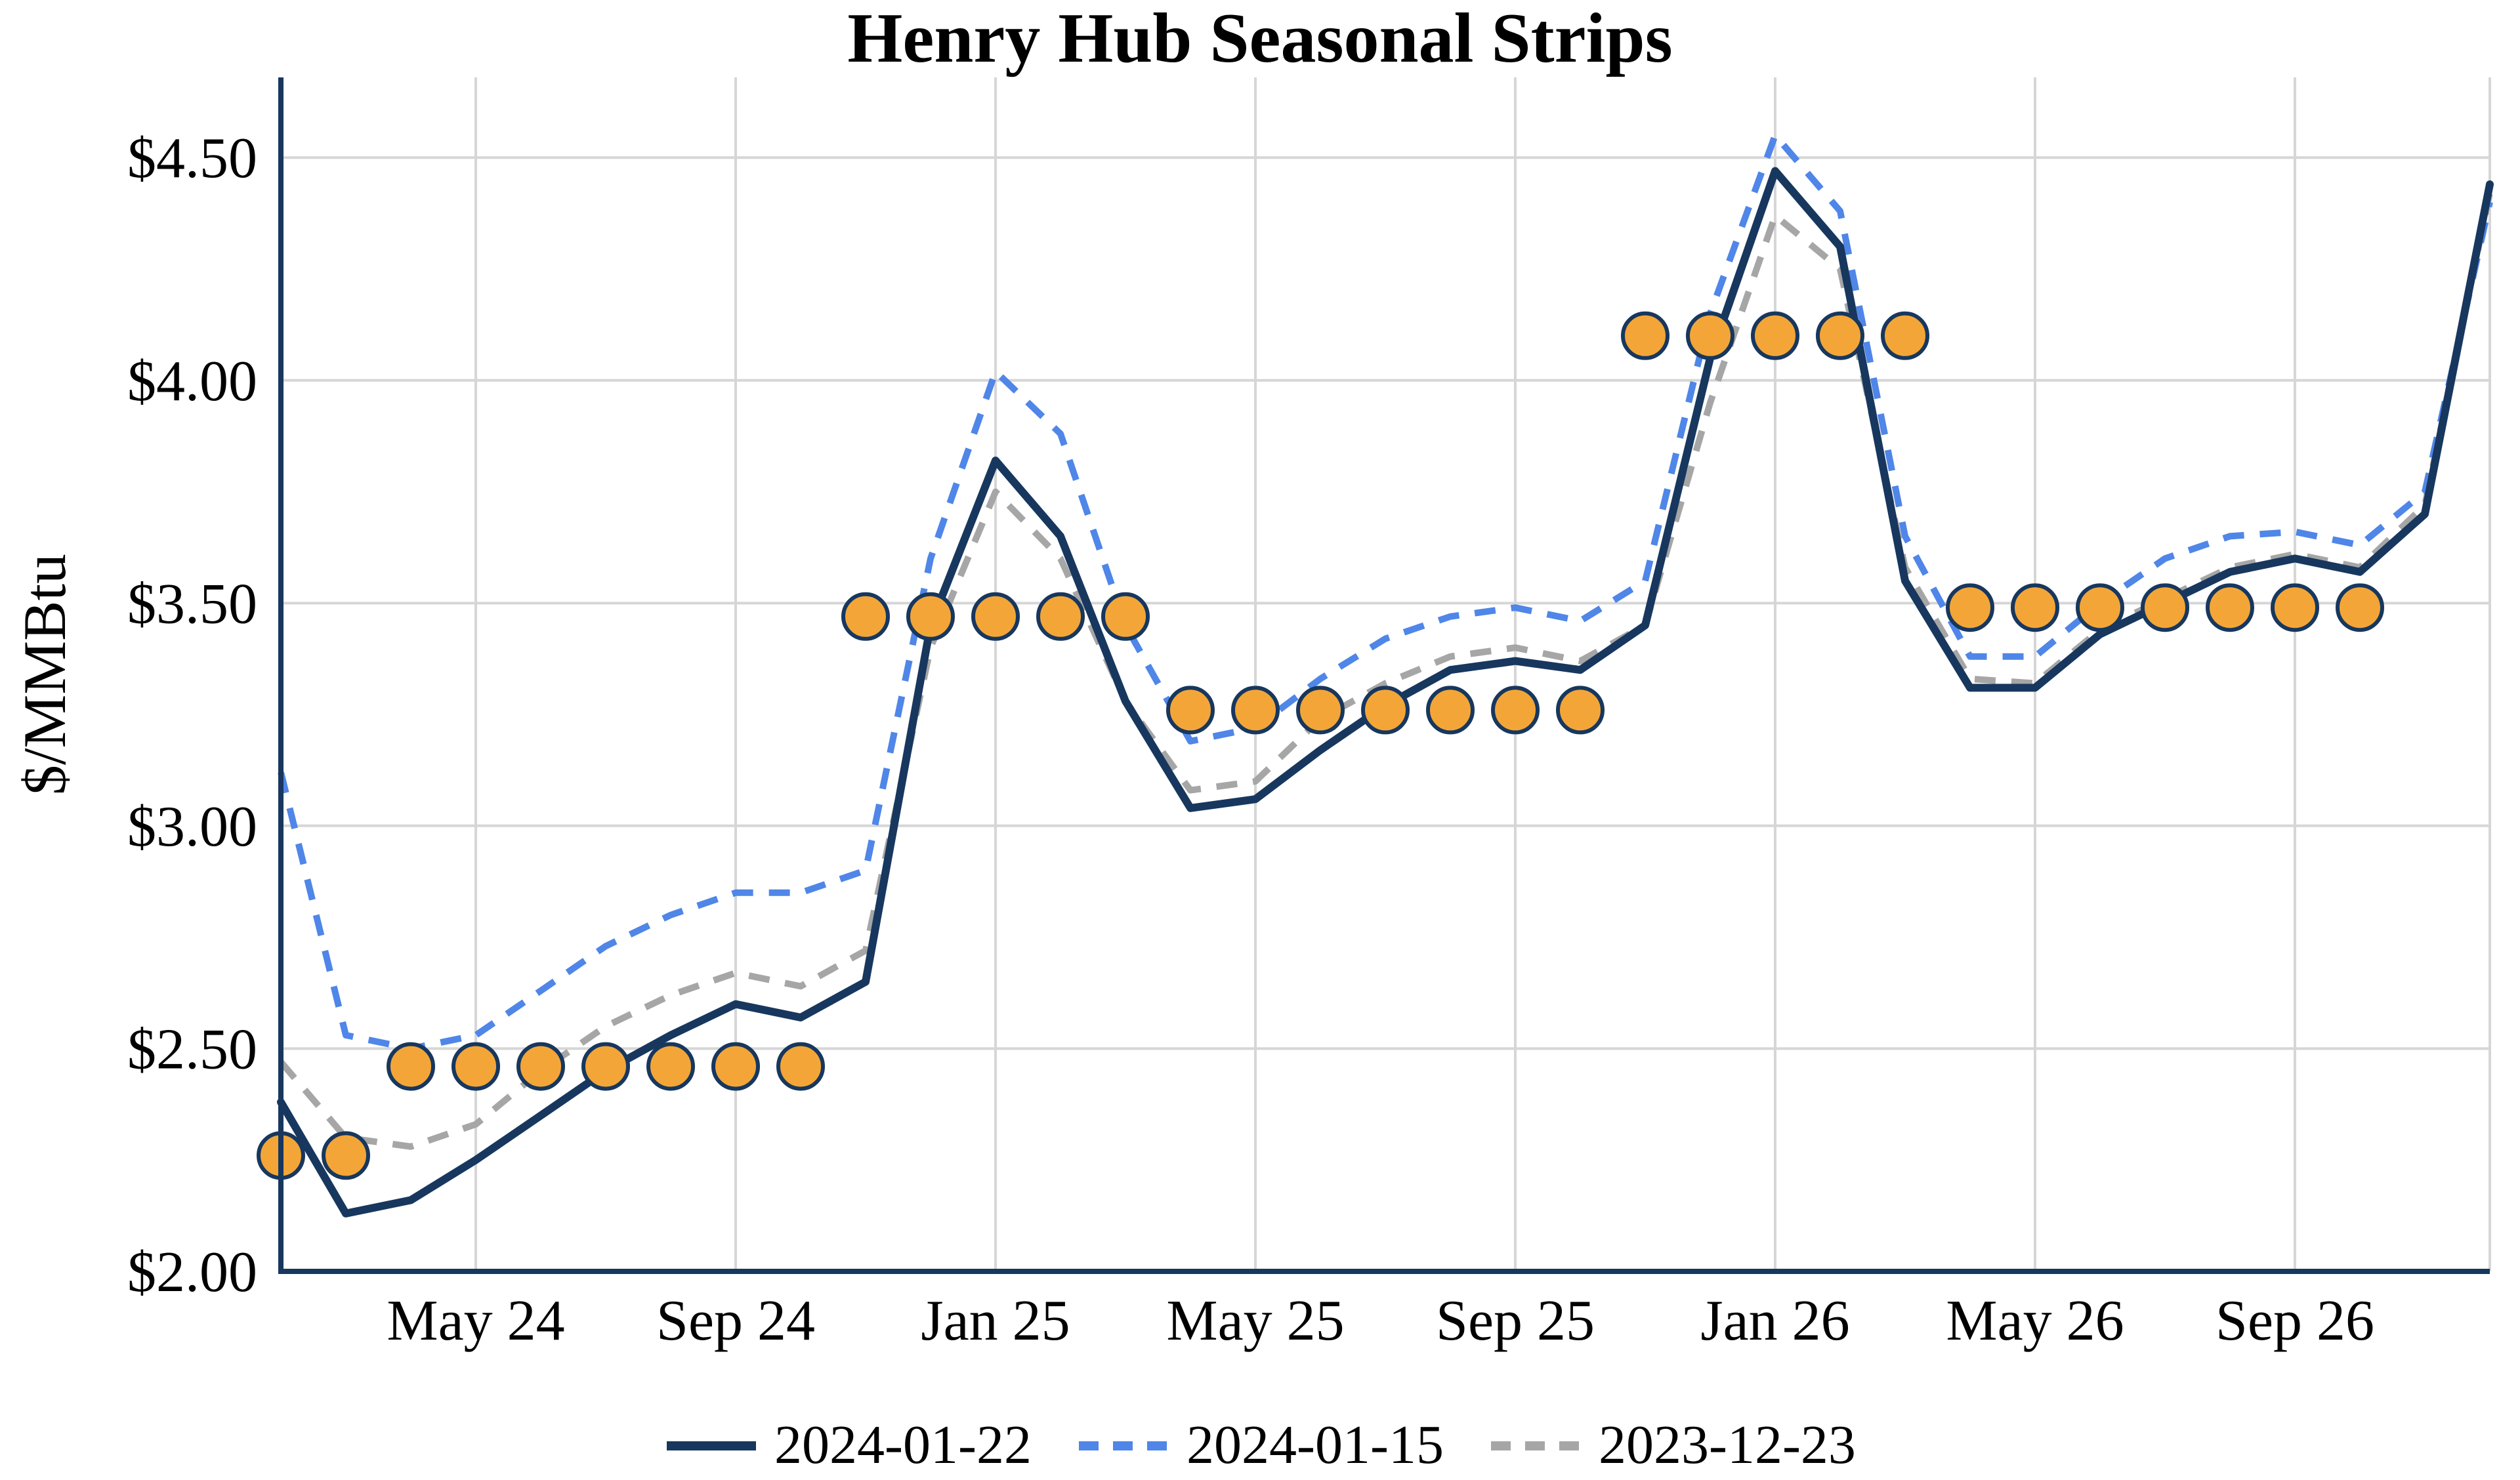  What do you see at coordinates (2035, 1321) in the screenshot?
I see `x-tick-label: May 26` at bounding box center [2035, 1321].